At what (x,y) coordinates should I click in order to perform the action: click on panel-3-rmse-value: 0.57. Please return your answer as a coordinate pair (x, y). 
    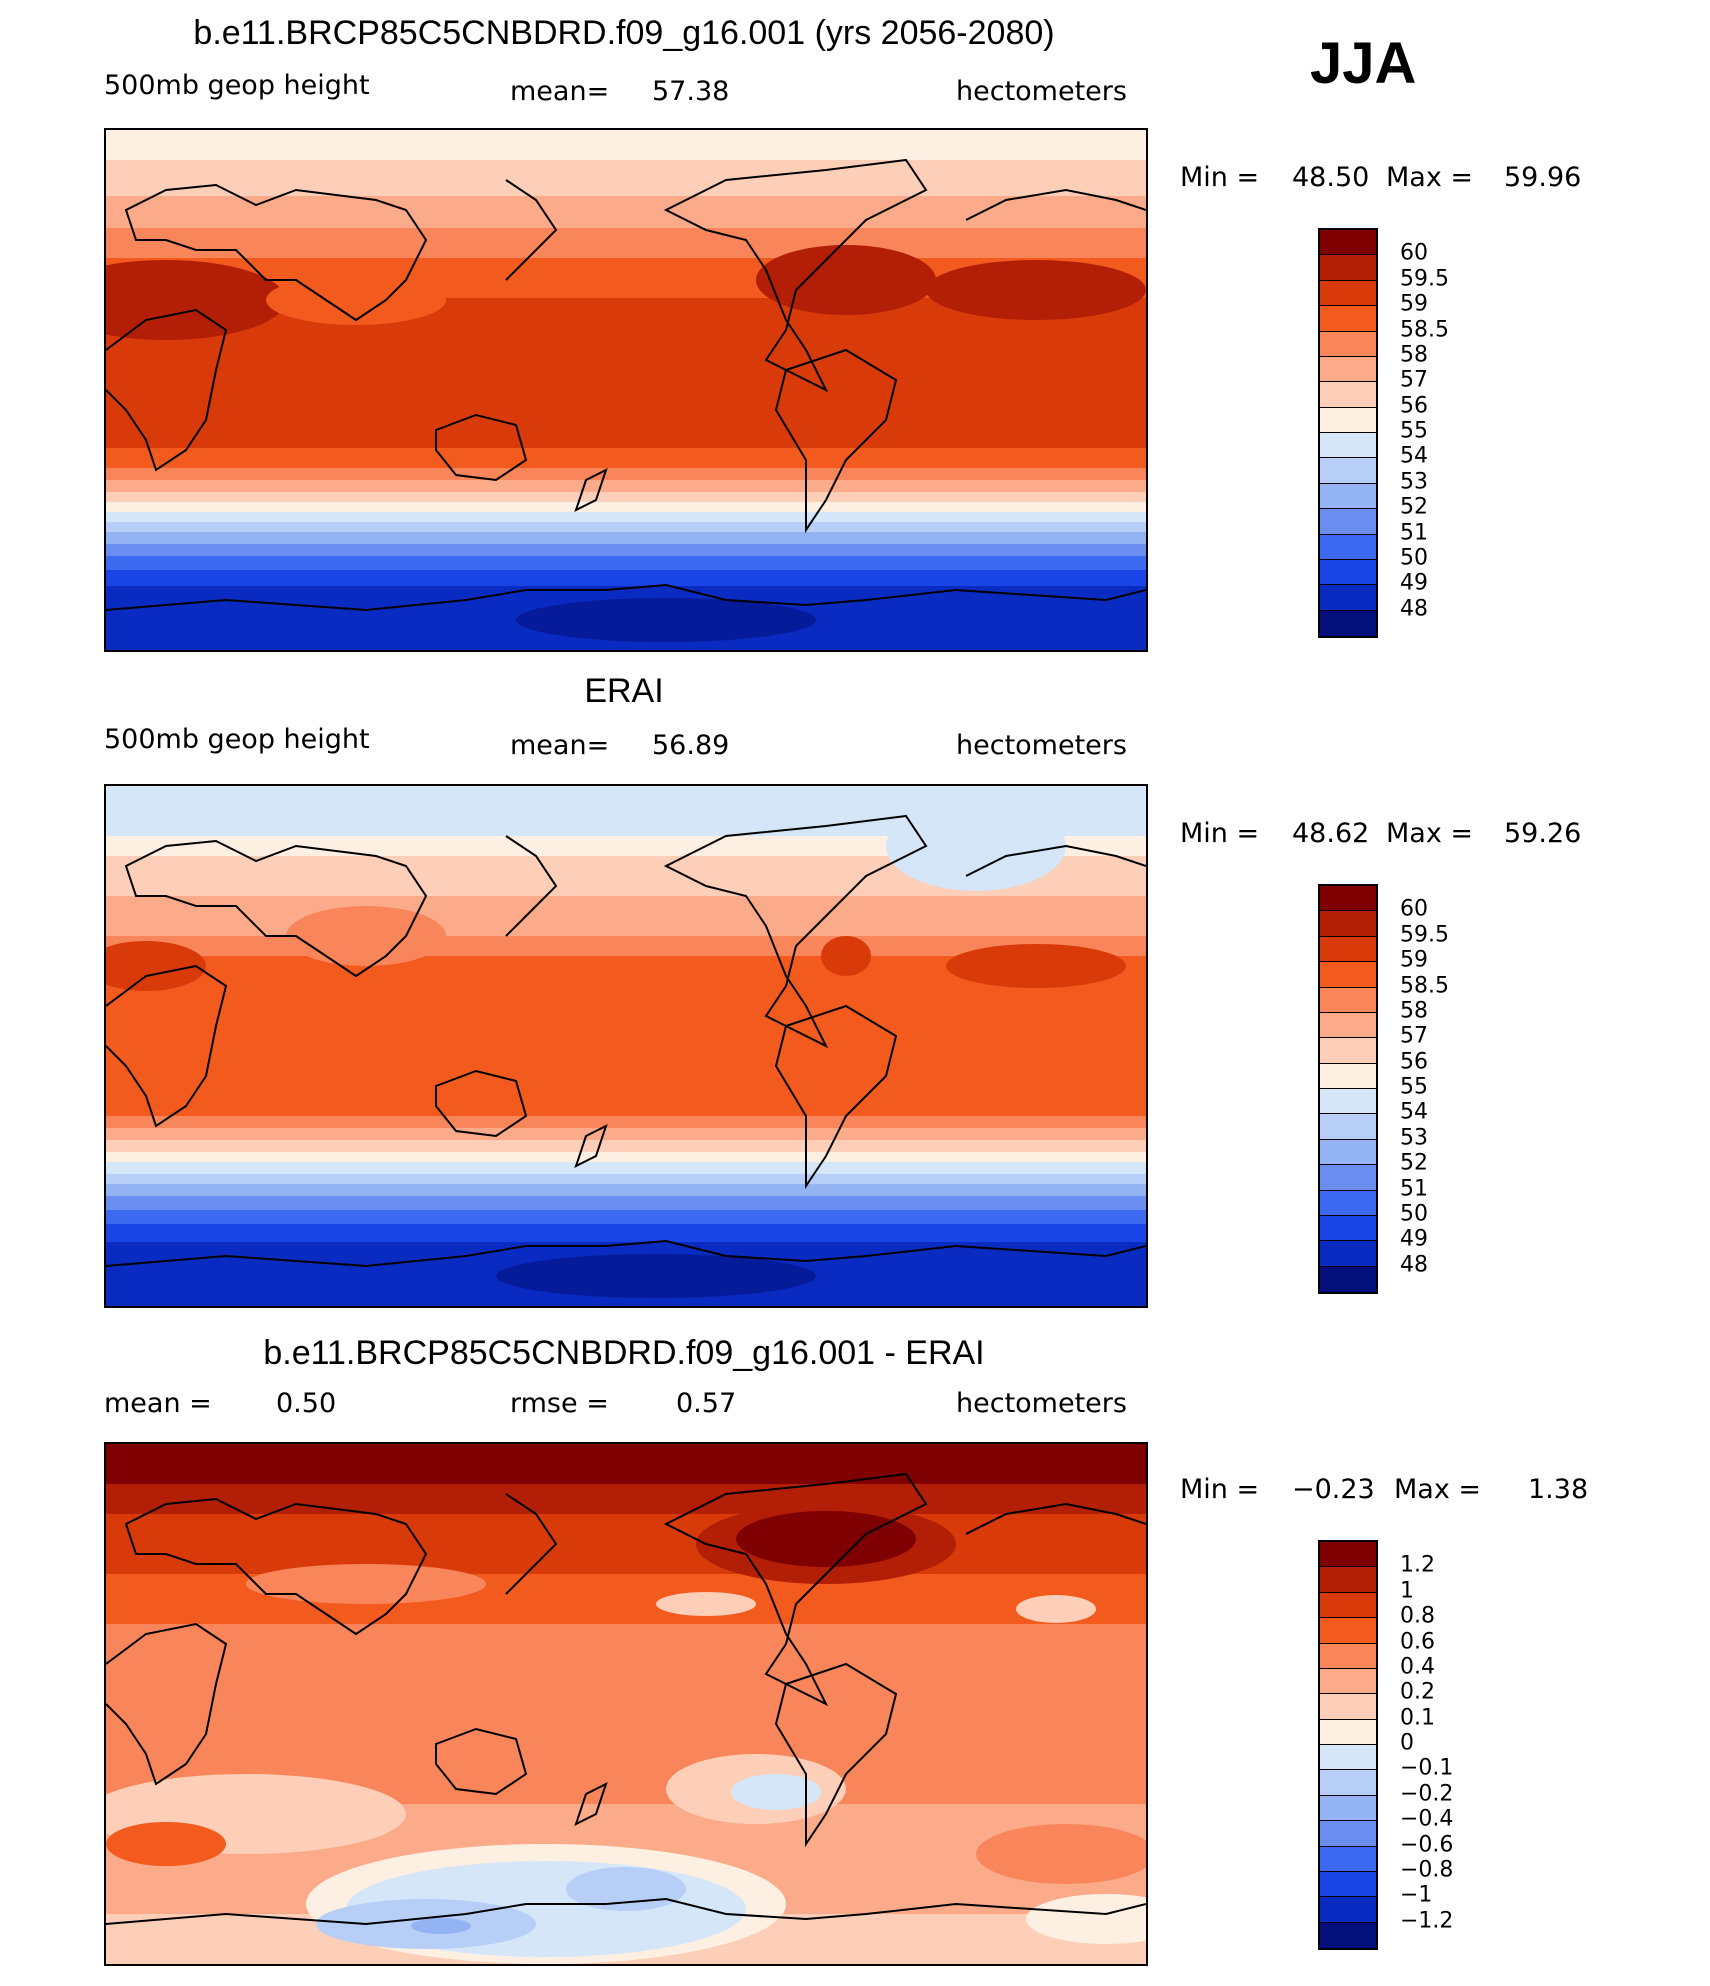
    Looking at the image, I should click on (706, 1403).